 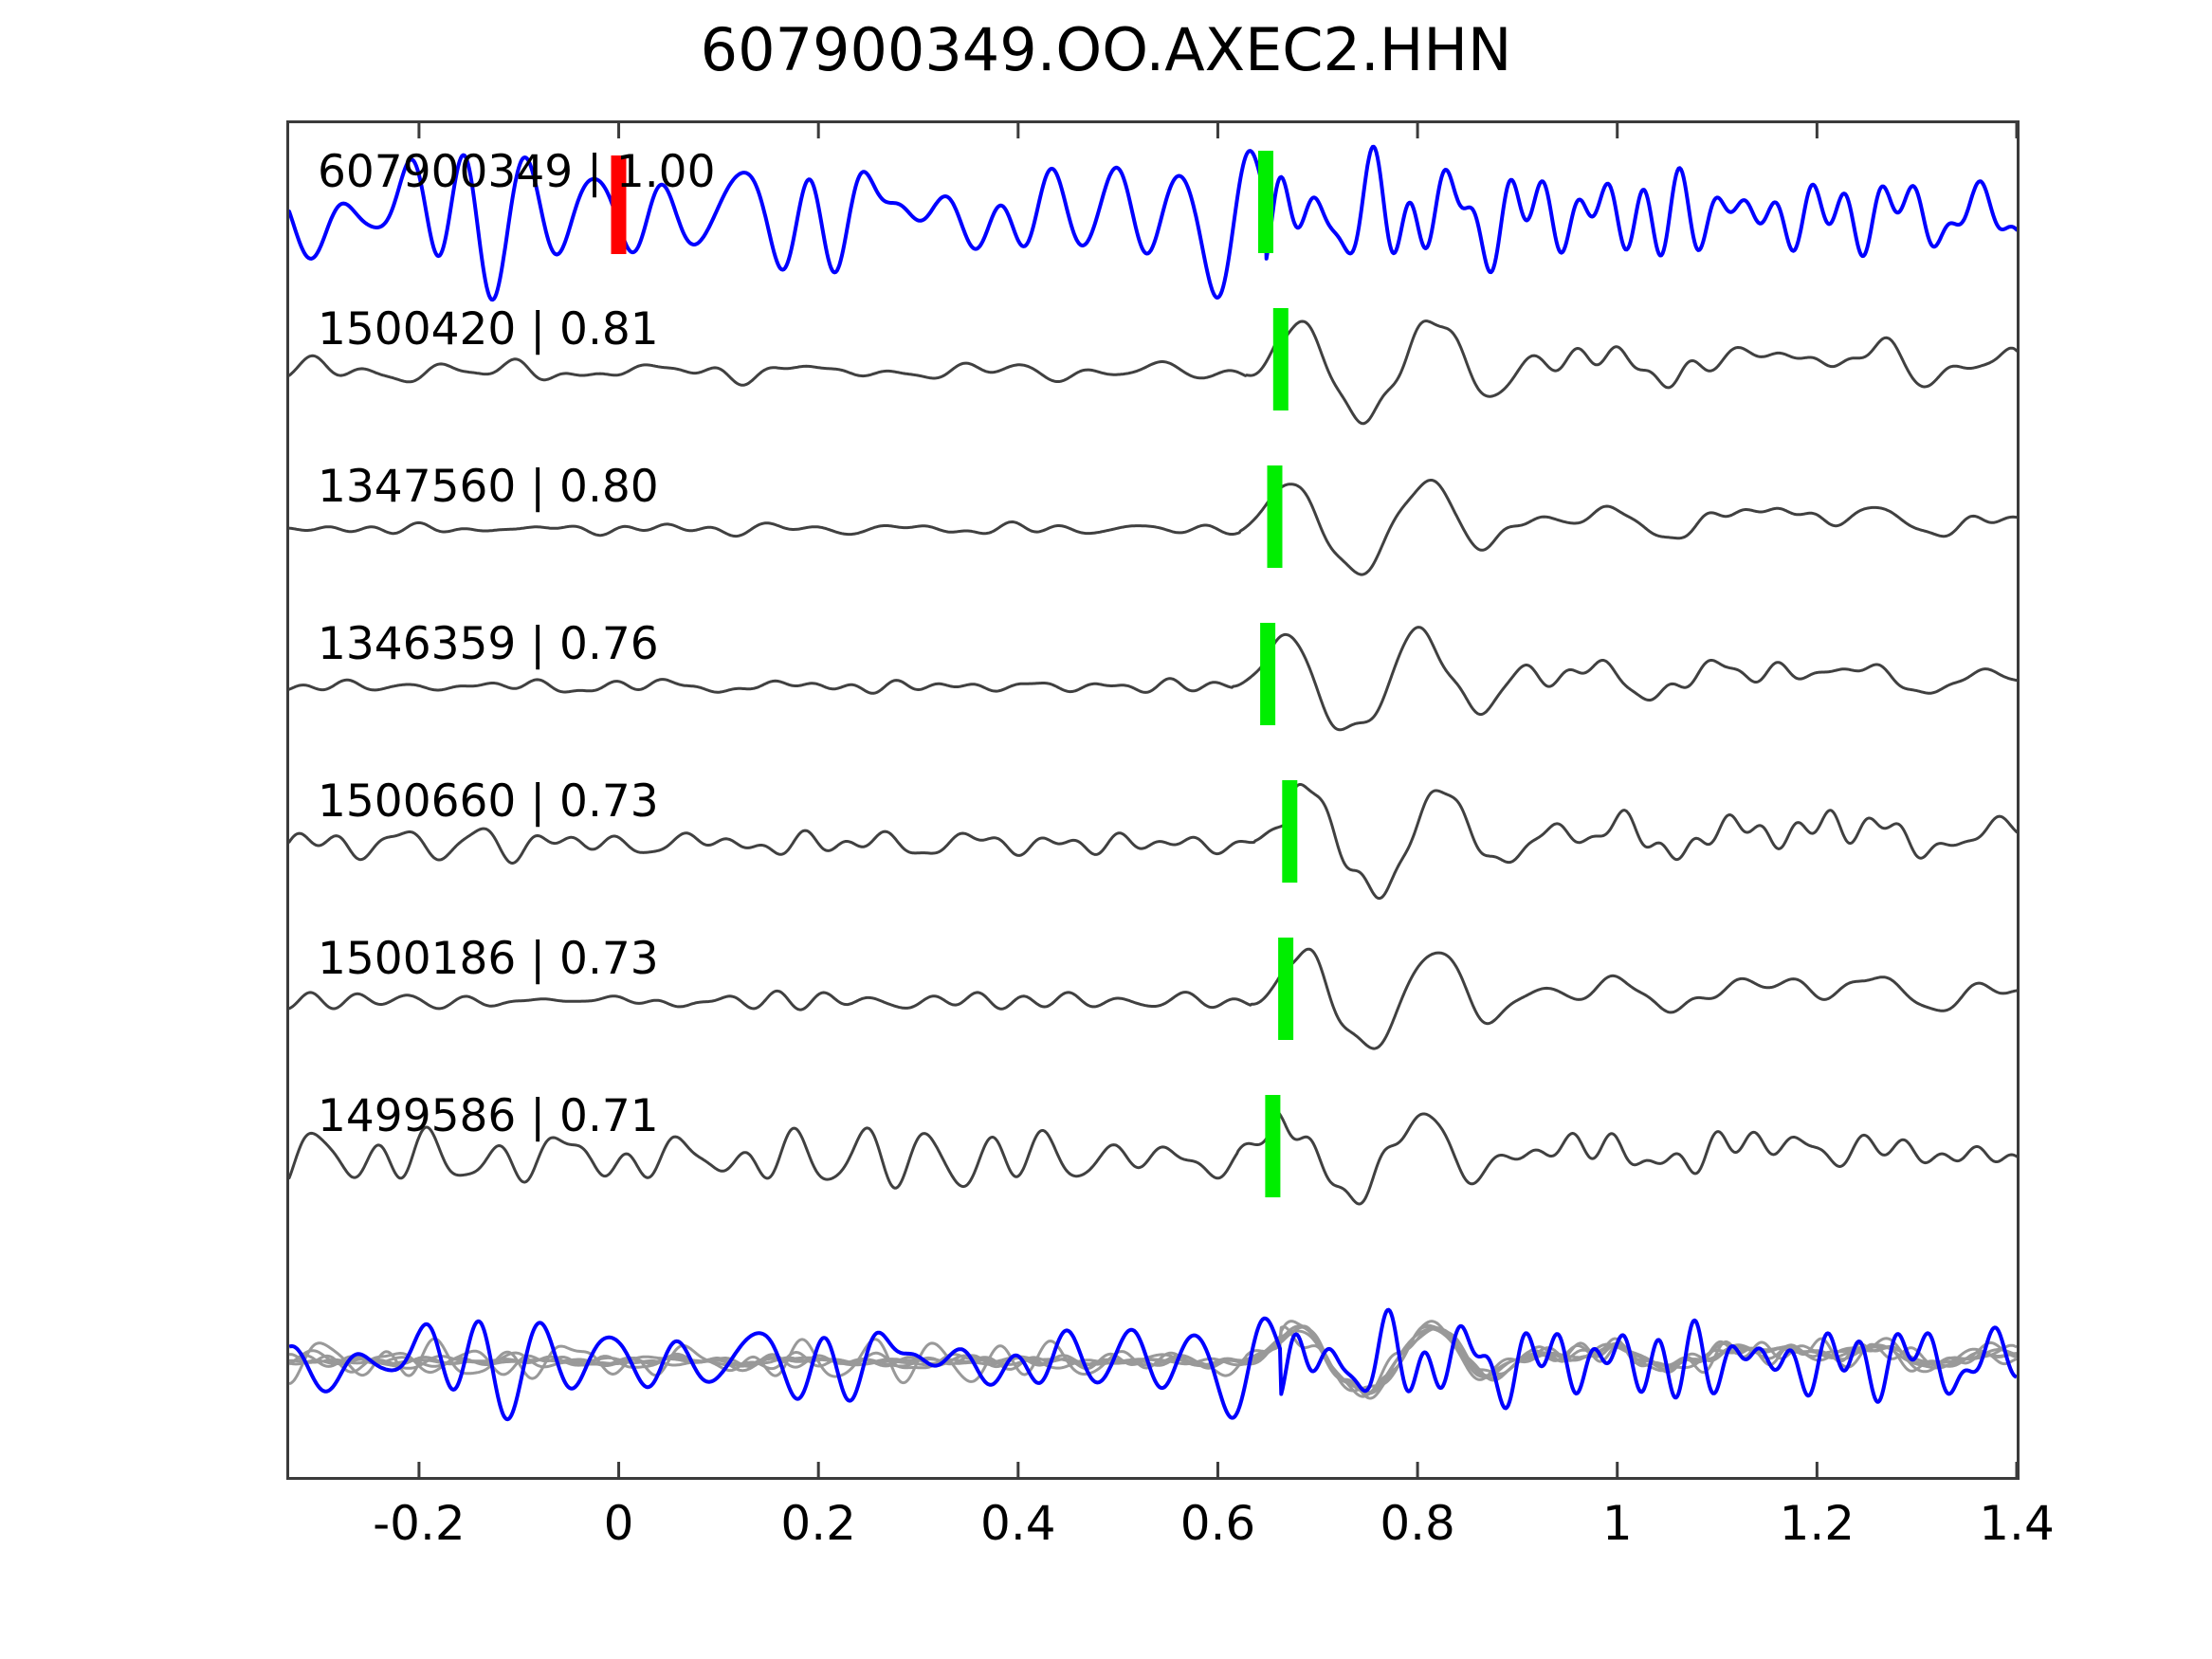 What do you see at coordinates (419, 1523) in the screenshot?
I see `x-tick-label: -0.2` at bounding box center [419, 1523].